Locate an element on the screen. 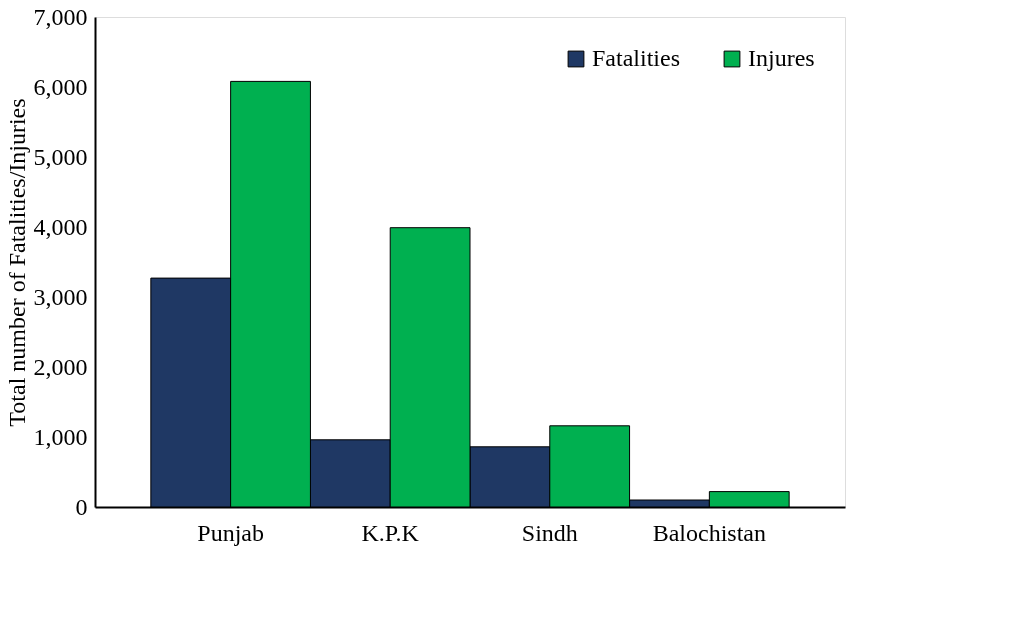 The image size is (1015, 636). x-tick-label: Balochistan is located at coordinates (709, 532).